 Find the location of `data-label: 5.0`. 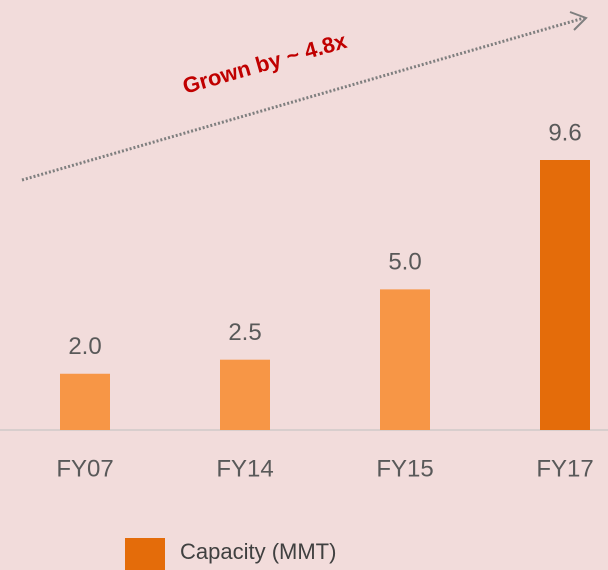

data-label: 5.0 is located at coordinates (404, 262).